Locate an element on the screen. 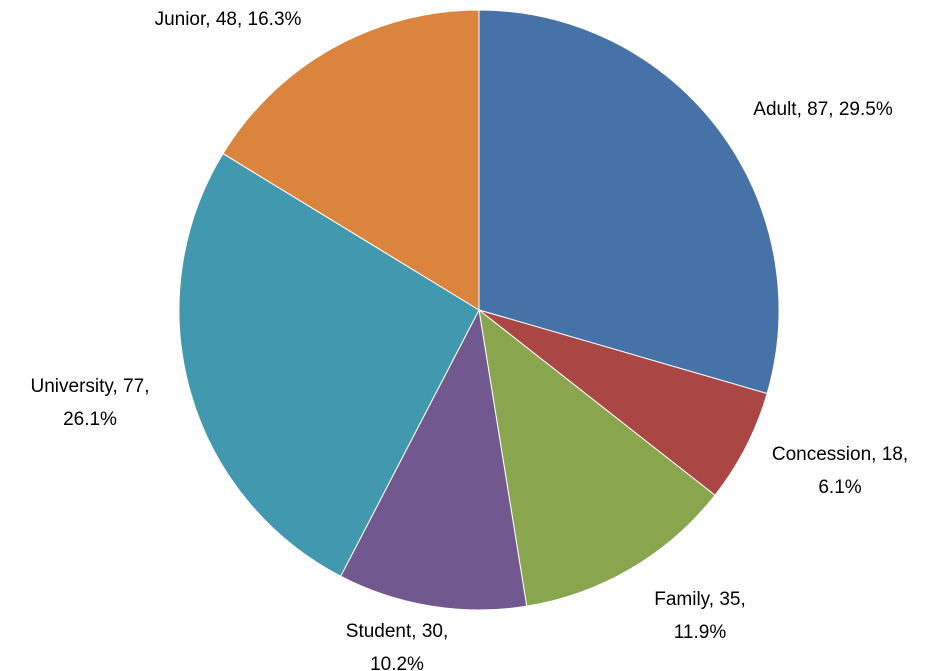 This screenshot has height=671, width=949. data-label: Concession, 18, is located at coordinates (840, 454).